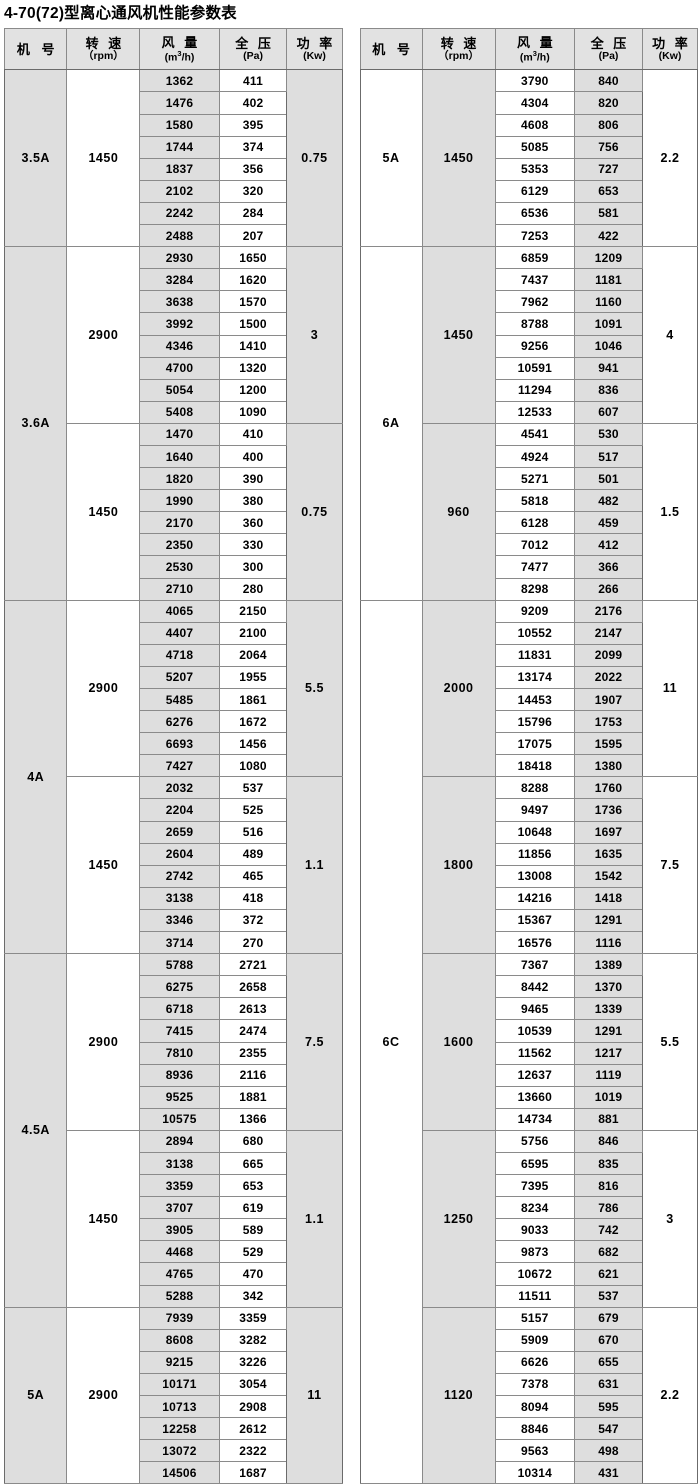  I want to click on cell-flow: 9563, so click(535, 1451).